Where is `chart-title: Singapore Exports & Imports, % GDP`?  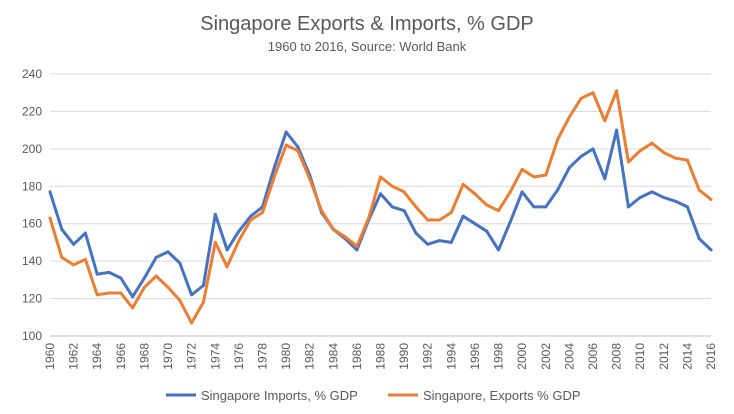
chart-title: Singapore Exports & Imports, % GDP is located at coordinates (366, 24).